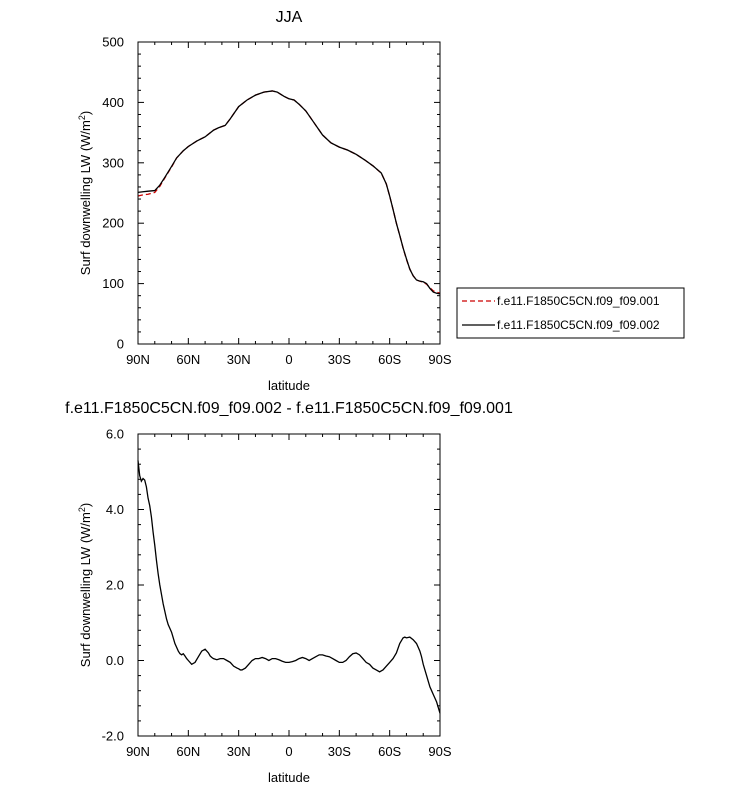  I want to click on bottom-data-lines, so click(289, 587).